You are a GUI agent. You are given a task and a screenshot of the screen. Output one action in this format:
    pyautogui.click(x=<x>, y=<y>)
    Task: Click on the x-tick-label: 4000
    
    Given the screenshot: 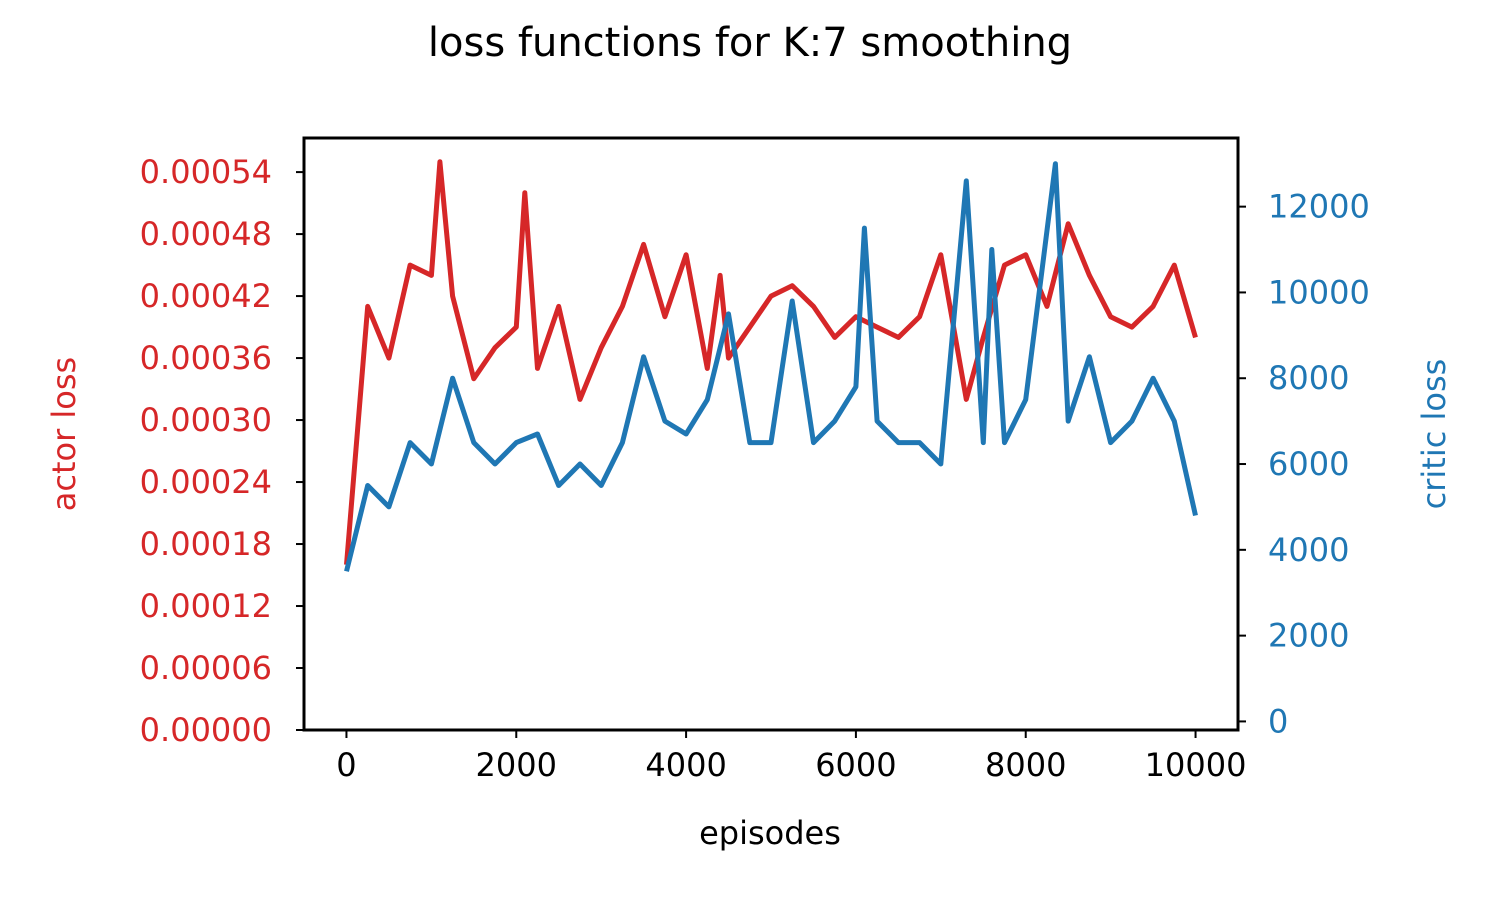 What is the action you would take?
    pyautogui.click(x=685, y=765)
    